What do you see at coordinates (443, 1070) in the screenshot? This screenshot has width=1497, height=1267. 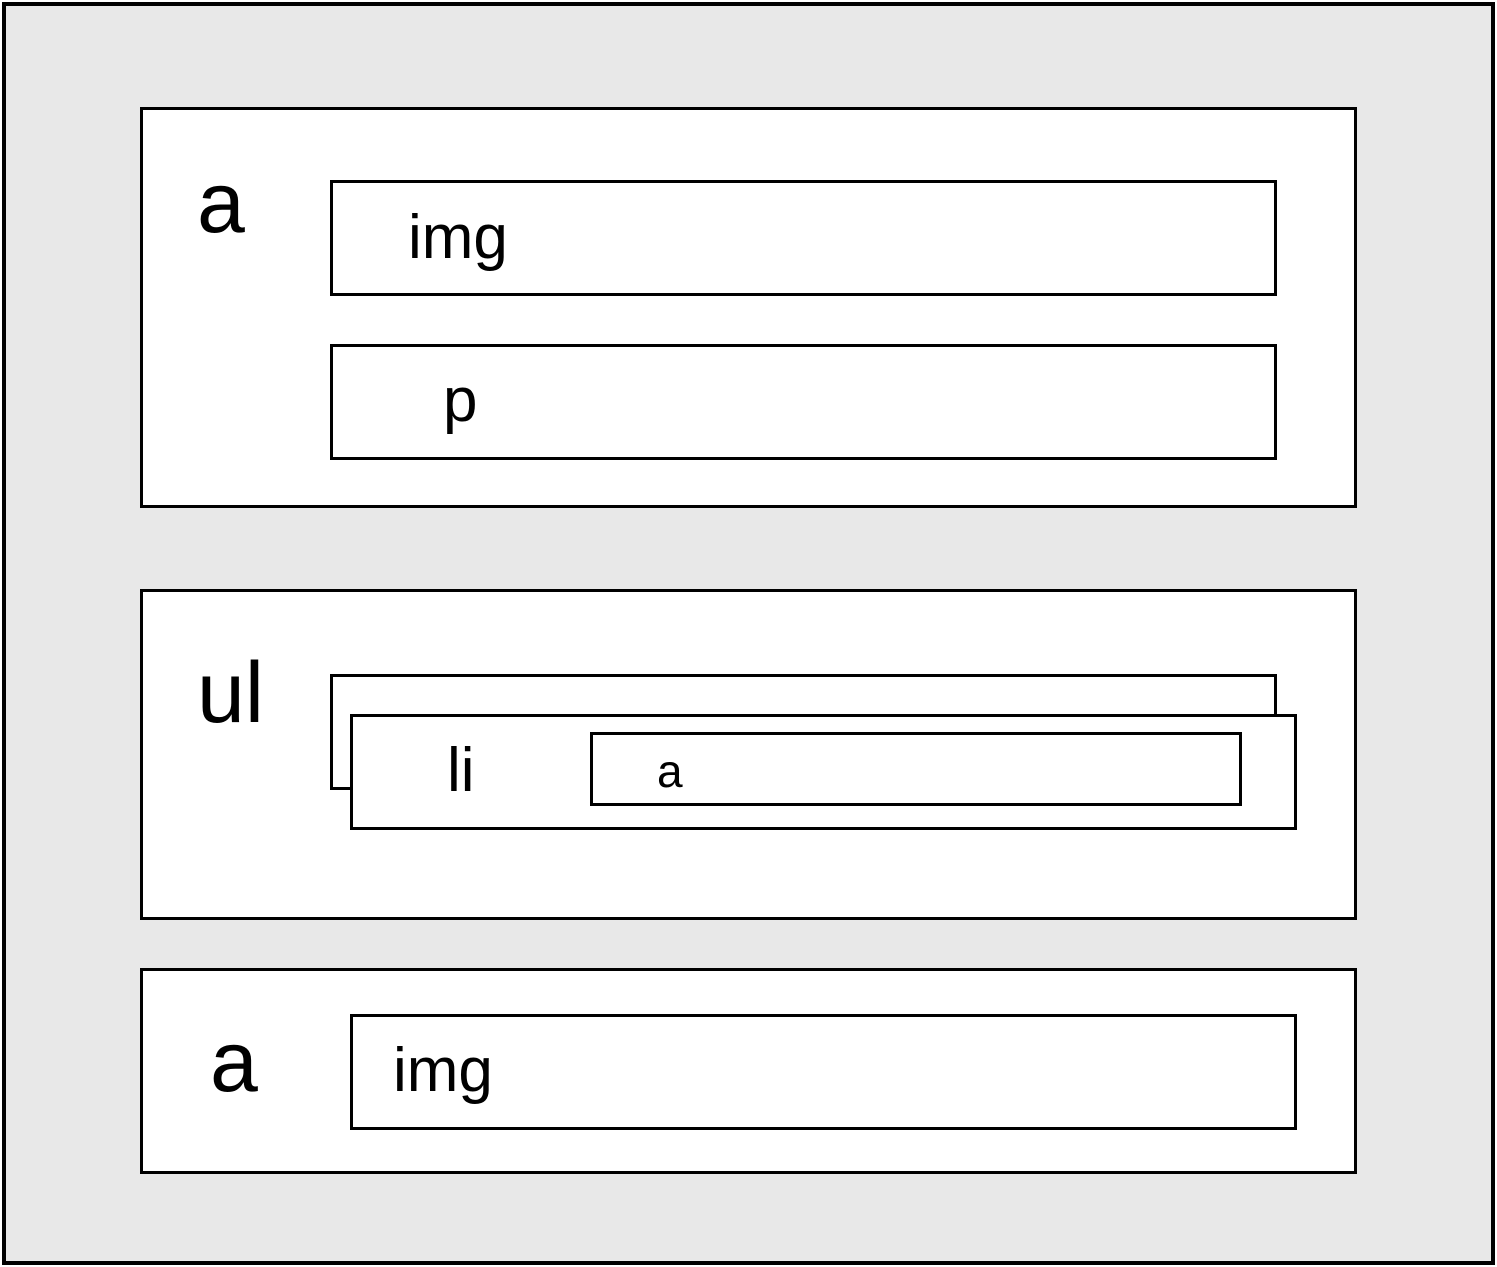 I see `img-box-2-label: img` at bounding box center [443, 1070].